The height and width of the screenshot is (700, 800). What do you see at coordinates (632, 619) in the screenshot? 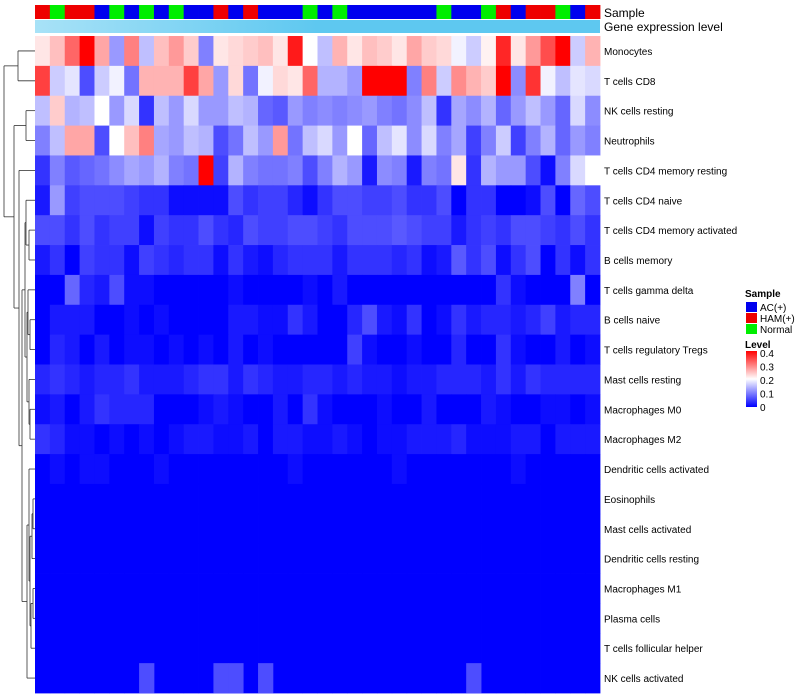
I see `row-label: Plasma cells` at bounding box center [632, 619].